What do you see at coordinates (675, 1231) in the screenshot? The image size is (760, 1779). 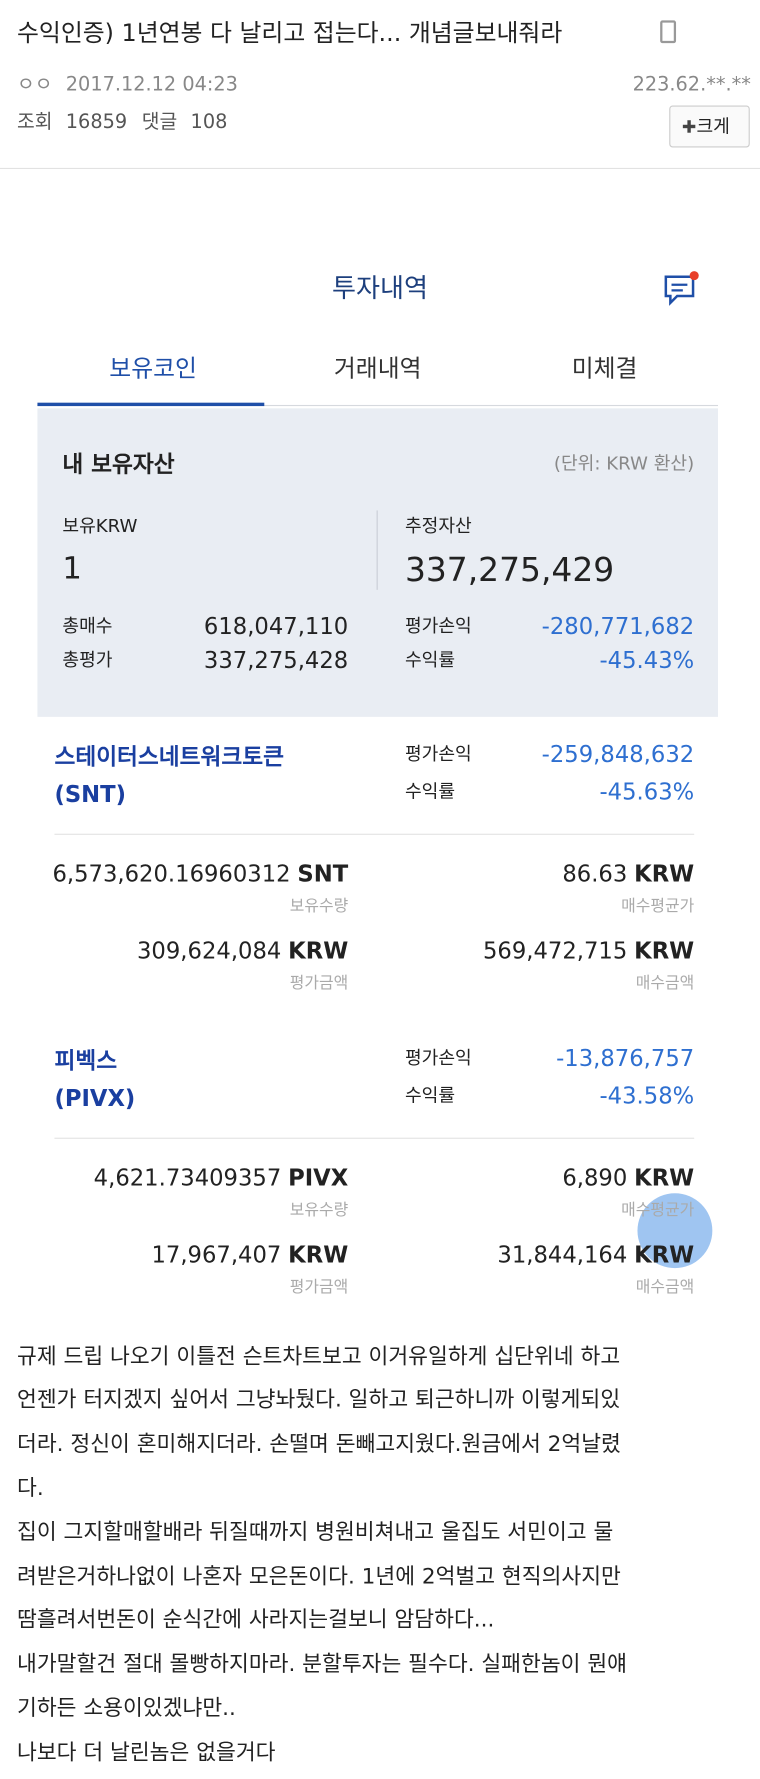 I see `touch-indicator` at bounding box center [675, 1231].